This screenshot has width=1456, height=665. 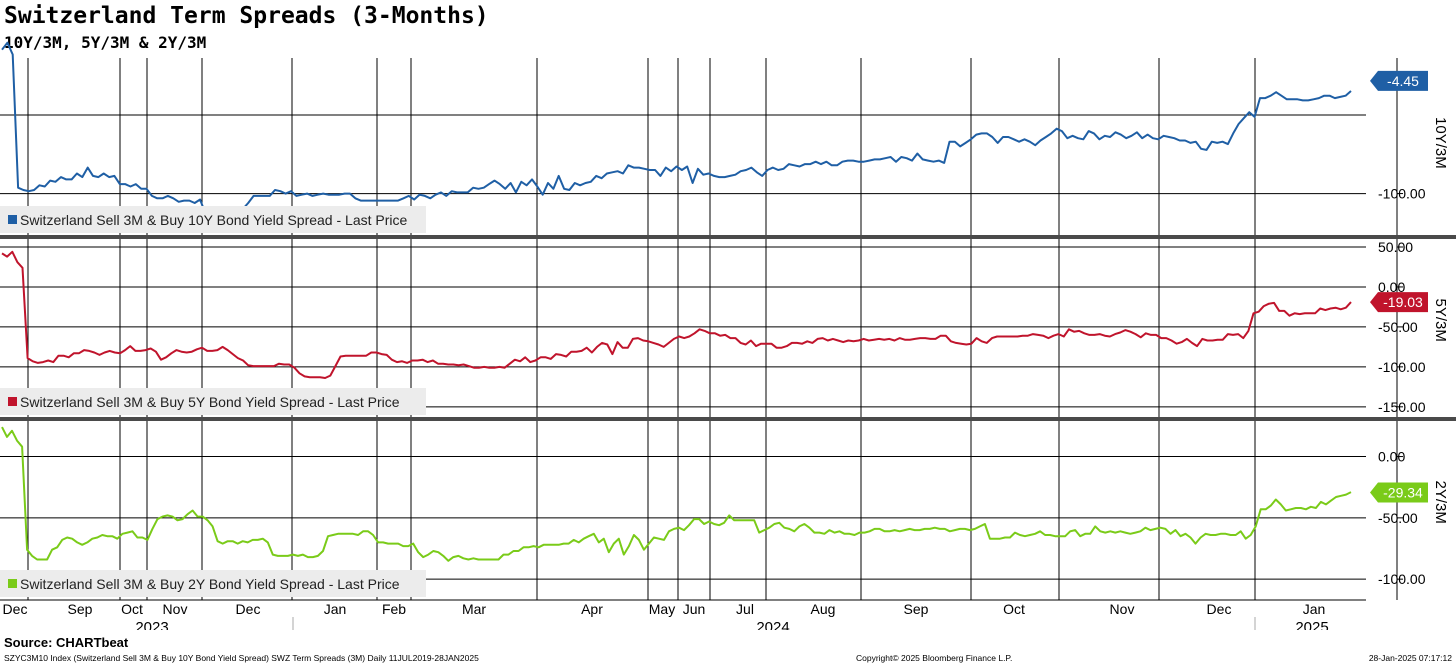 I want to click on x-month-label: Feb, so click(x=394, y=609).